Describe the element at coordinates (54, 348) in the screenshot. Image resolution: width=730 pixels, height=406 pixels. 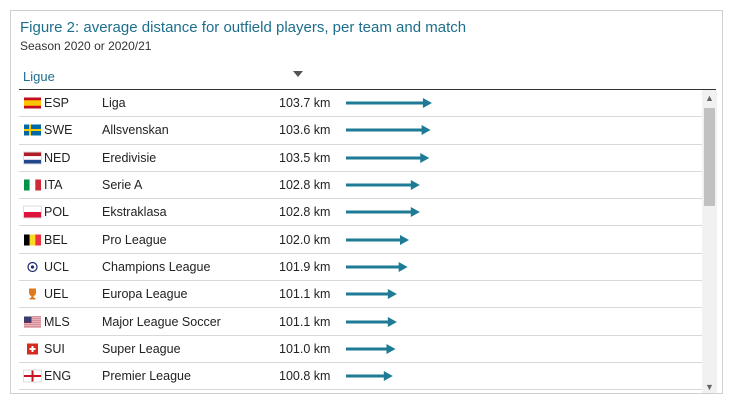
I see `row-code: SUI` at that location.